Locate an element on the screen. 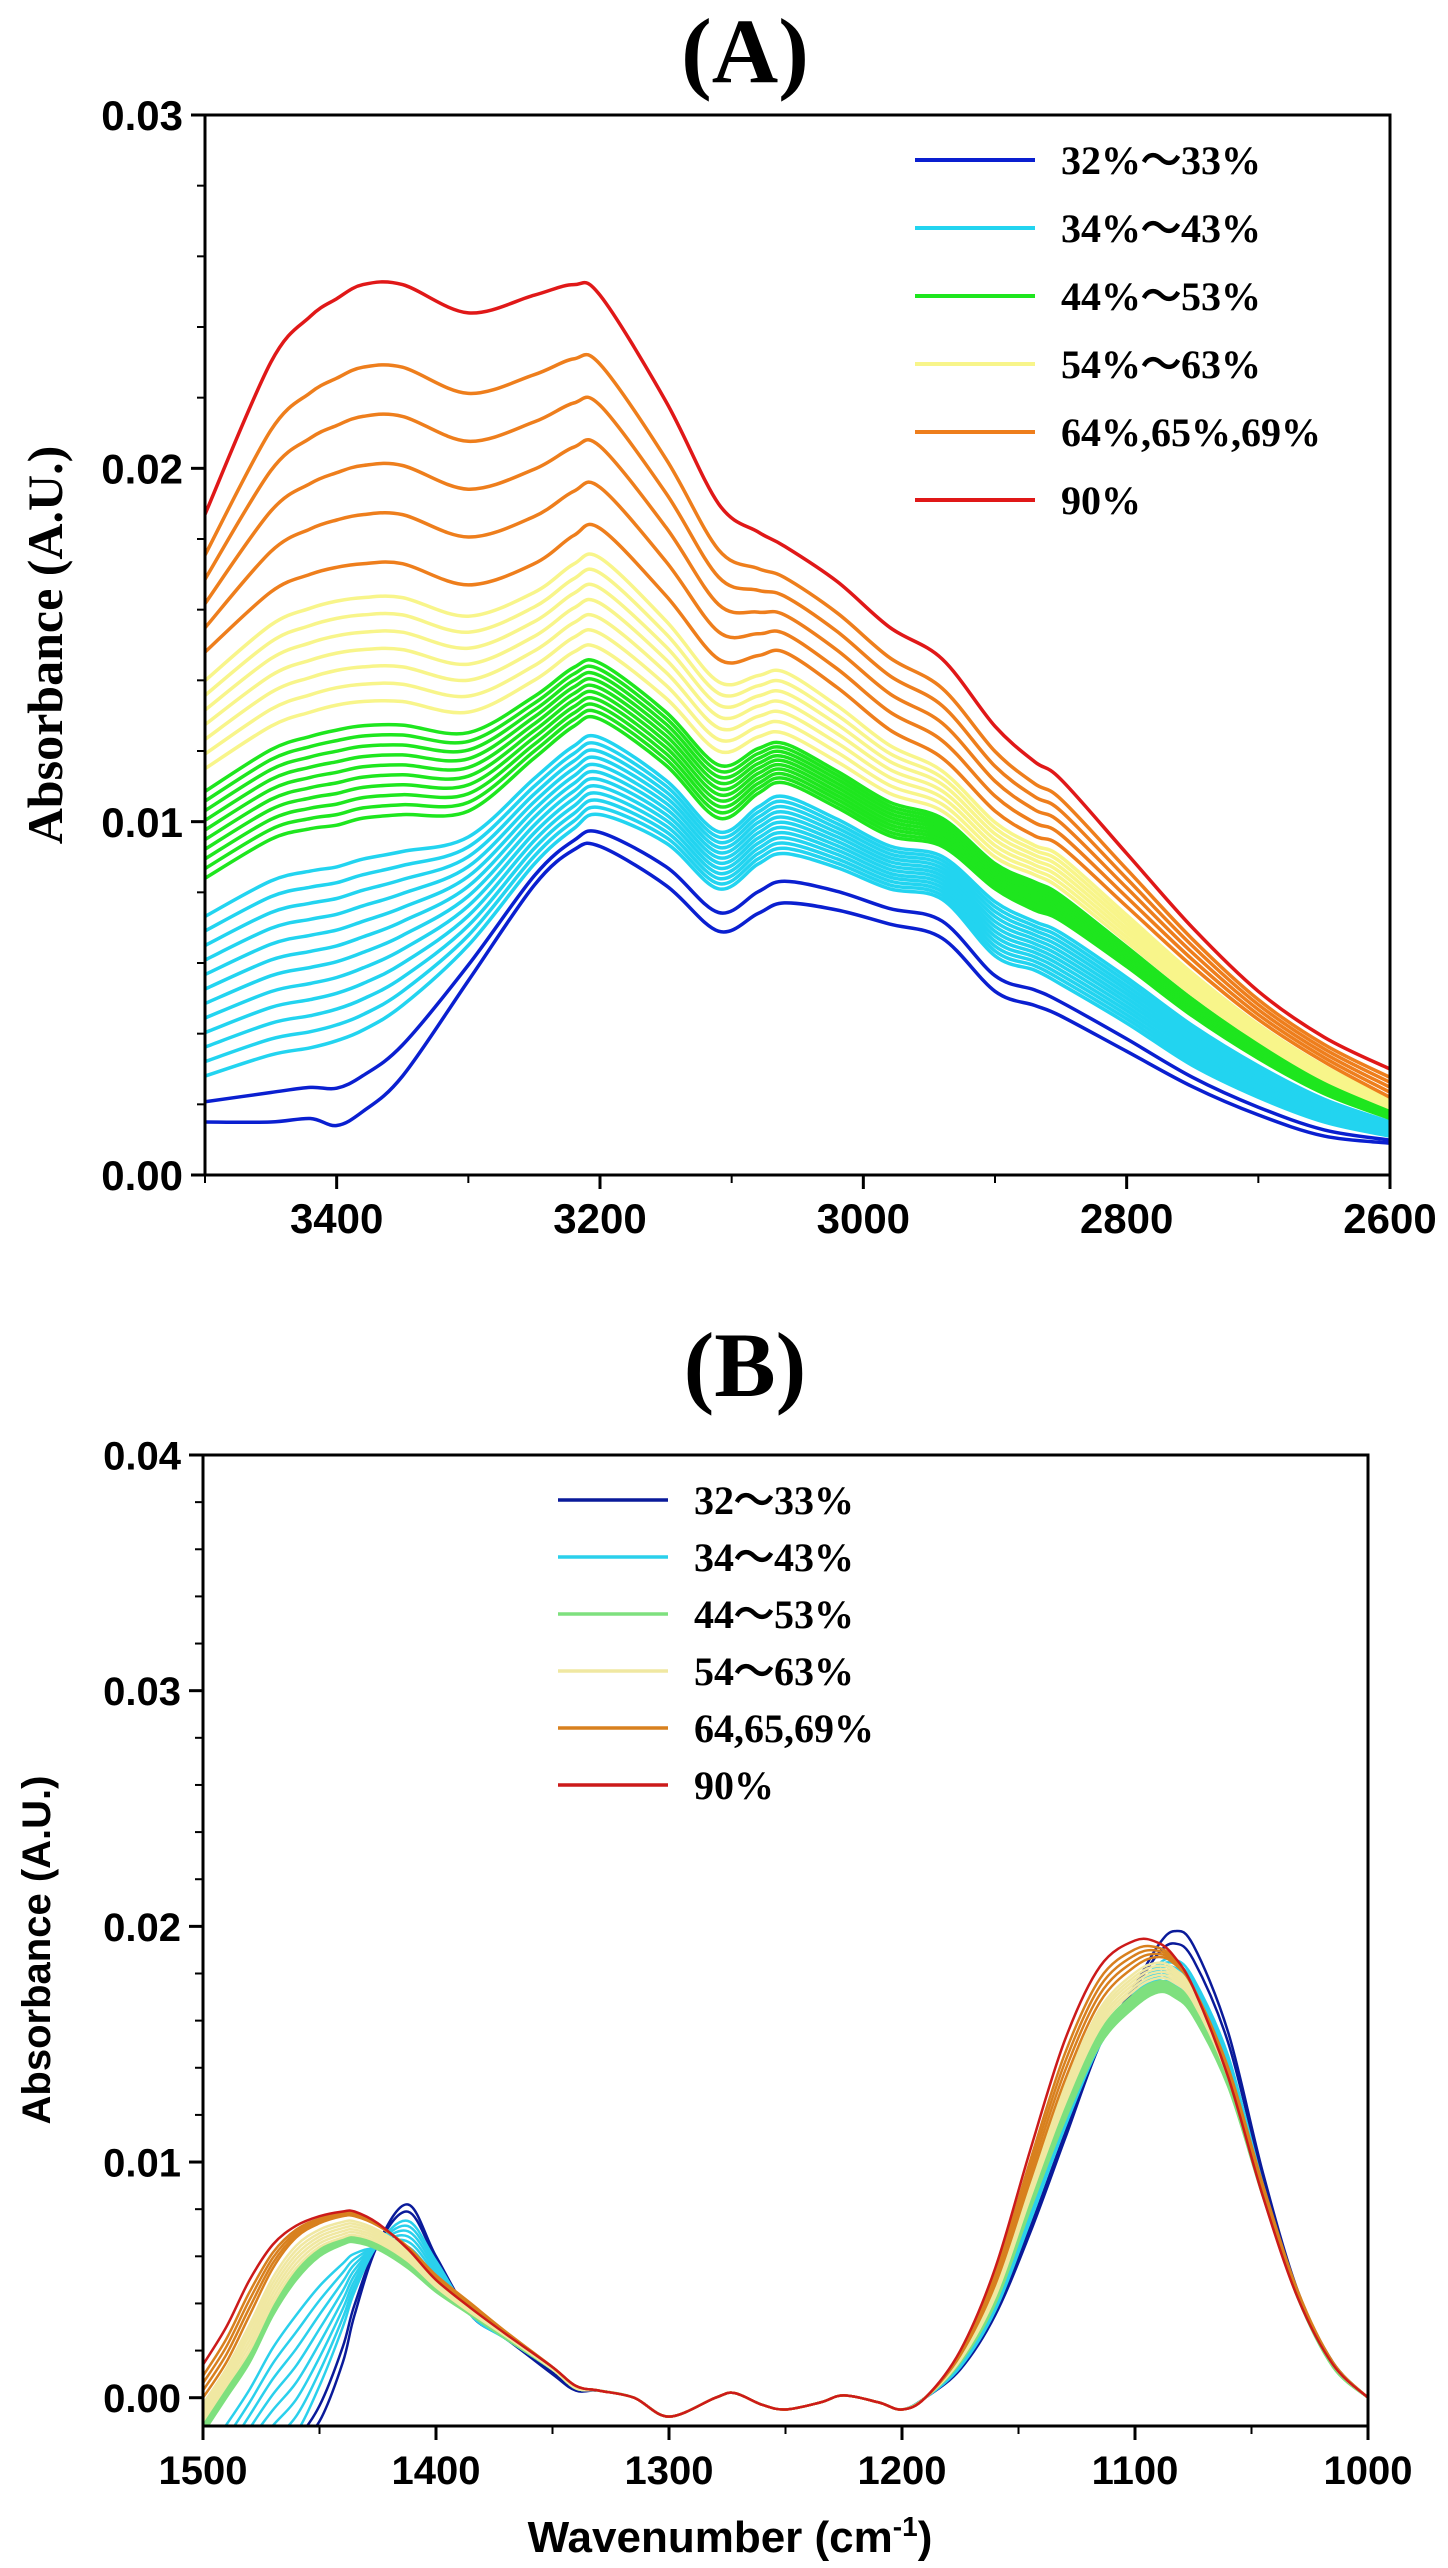  legend-label: 44～53% is located at coordinates (774, 1614).